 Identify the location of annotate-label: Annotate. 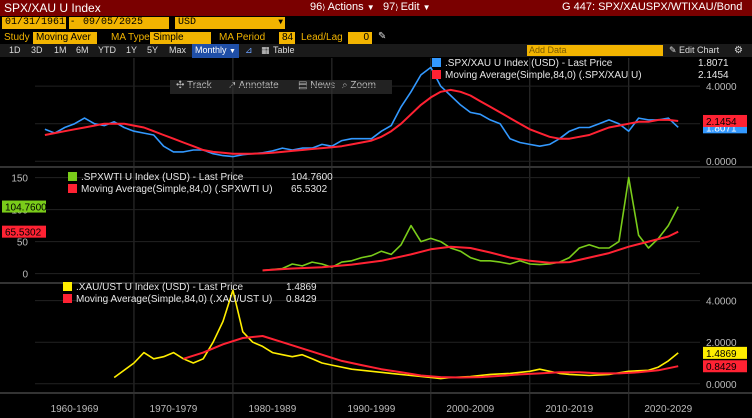
(258, 85).